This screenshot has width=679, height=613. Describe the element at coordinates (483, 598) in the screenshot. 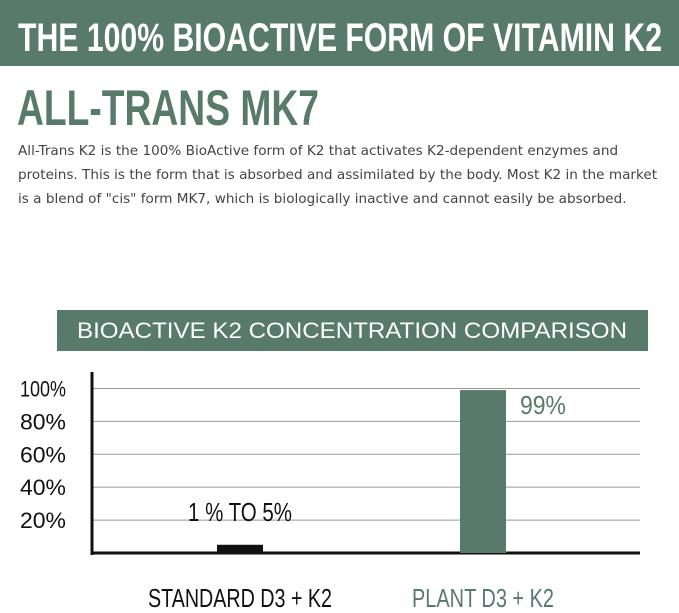

I see `x-tick-label: PLANT D3 + K2` at that location.